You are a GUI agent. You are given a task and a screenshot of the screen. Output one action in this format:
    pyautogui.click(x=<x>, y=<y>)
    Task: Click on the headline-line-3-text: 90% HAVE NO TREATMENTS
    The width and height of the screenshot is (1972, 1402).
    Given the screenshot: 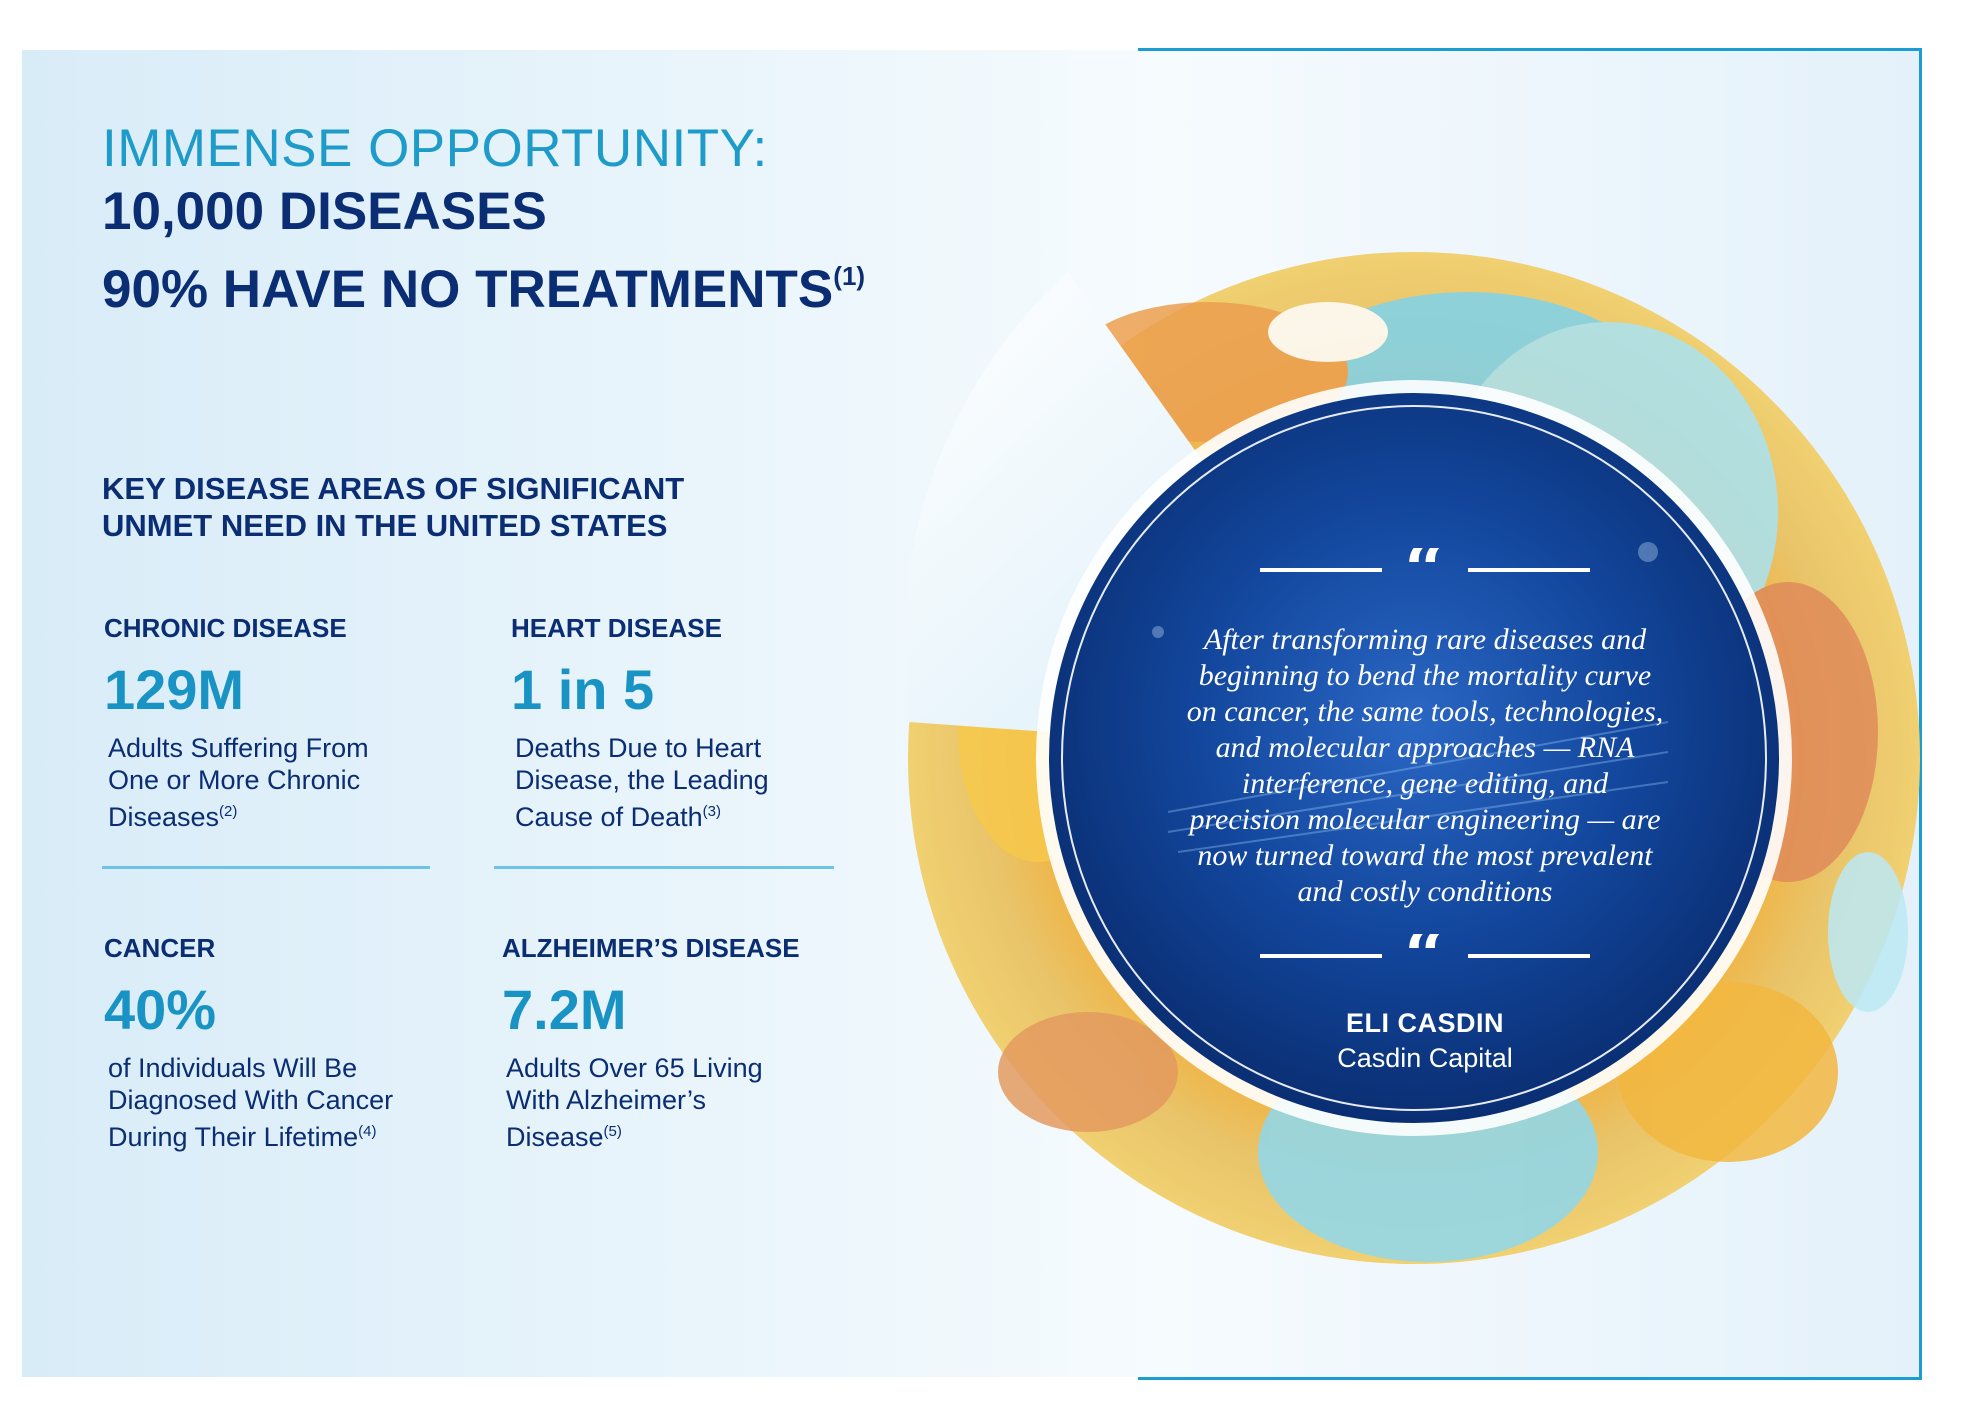 What is the action you would take?
    pyautogui.click(x=468, y=289)
    